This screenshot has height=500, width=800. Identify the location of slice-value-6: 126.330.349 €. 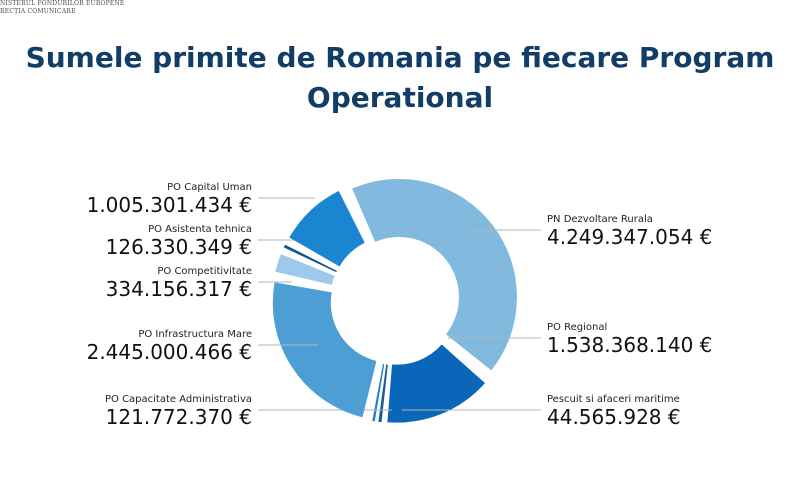
(179, 247).